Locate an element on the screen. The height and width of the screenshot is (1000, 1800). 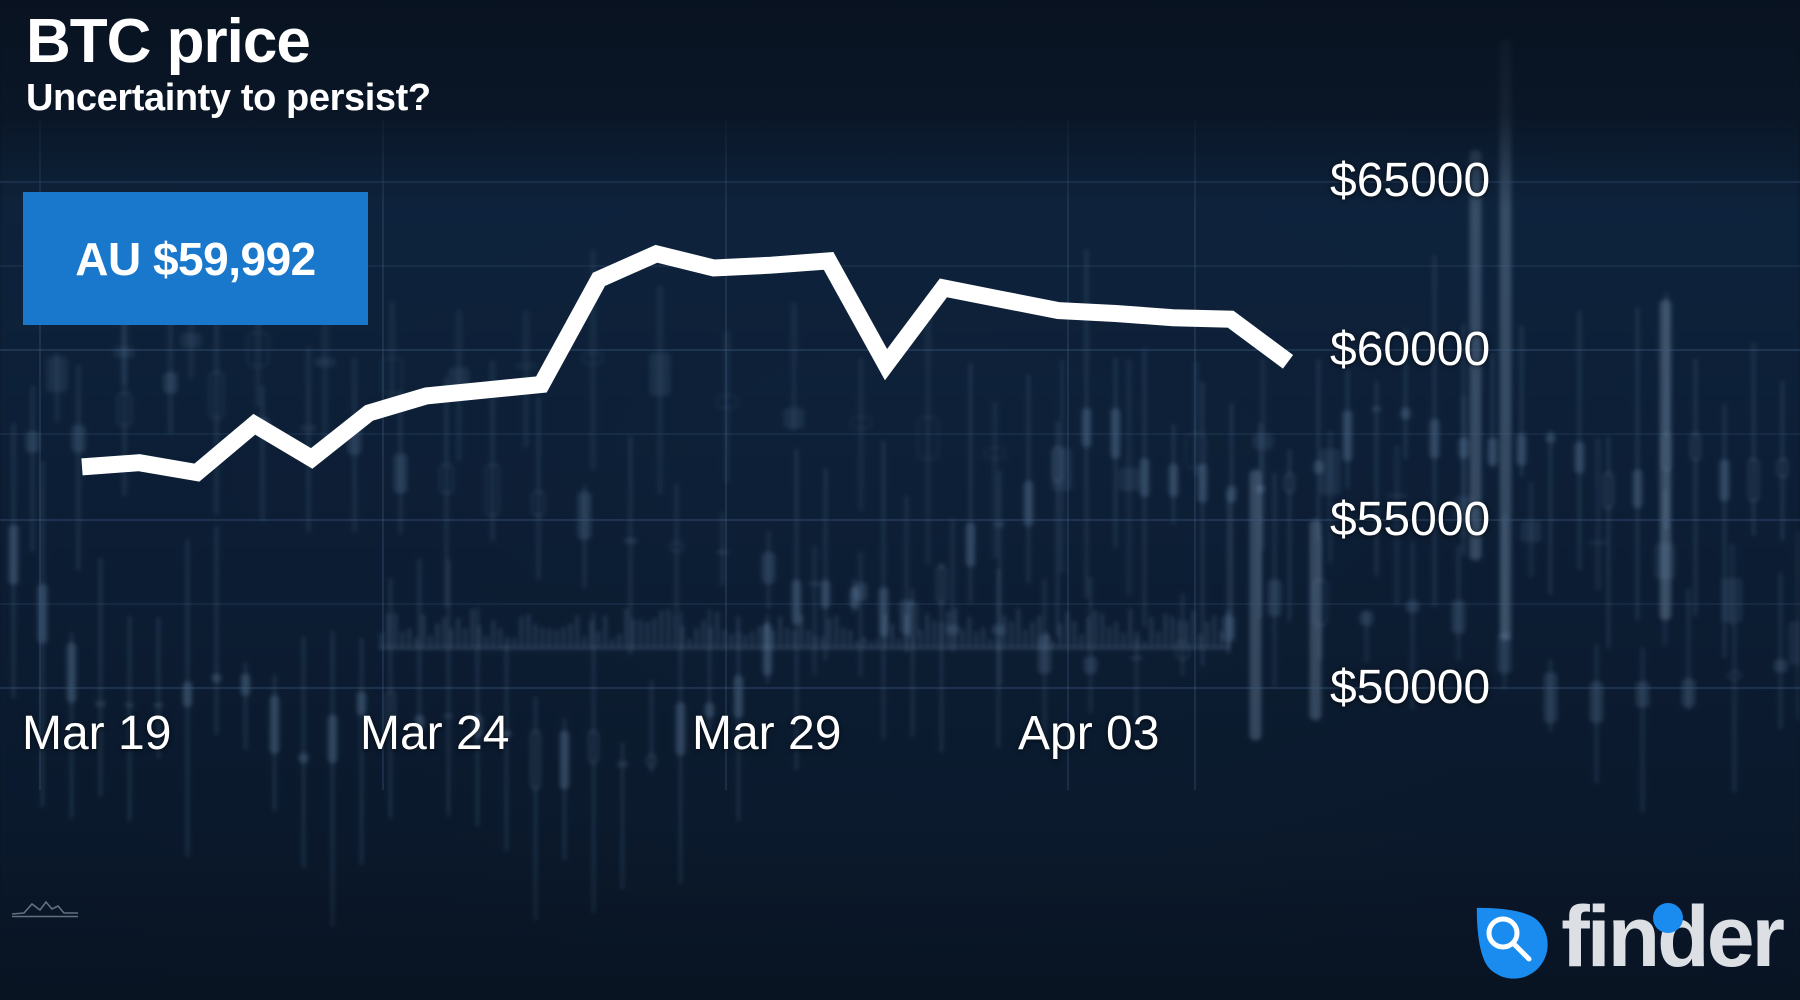
finder-logo: finder is located at coordinates (1625, 937).